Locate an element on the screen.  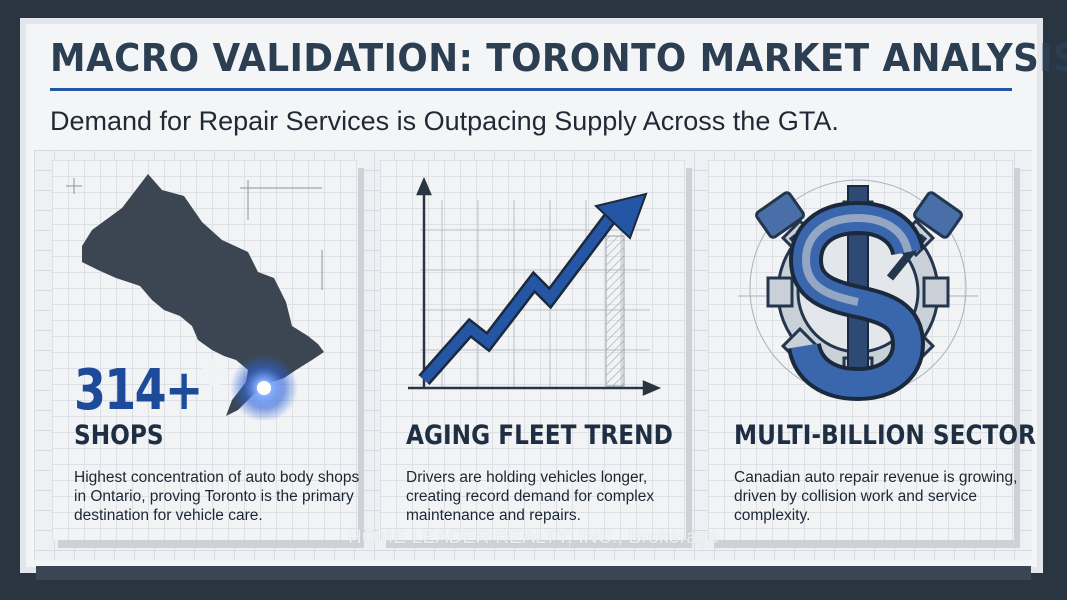
panel-heading: MULTI-BILLION SECTOR is located at coordinates (885, 435).